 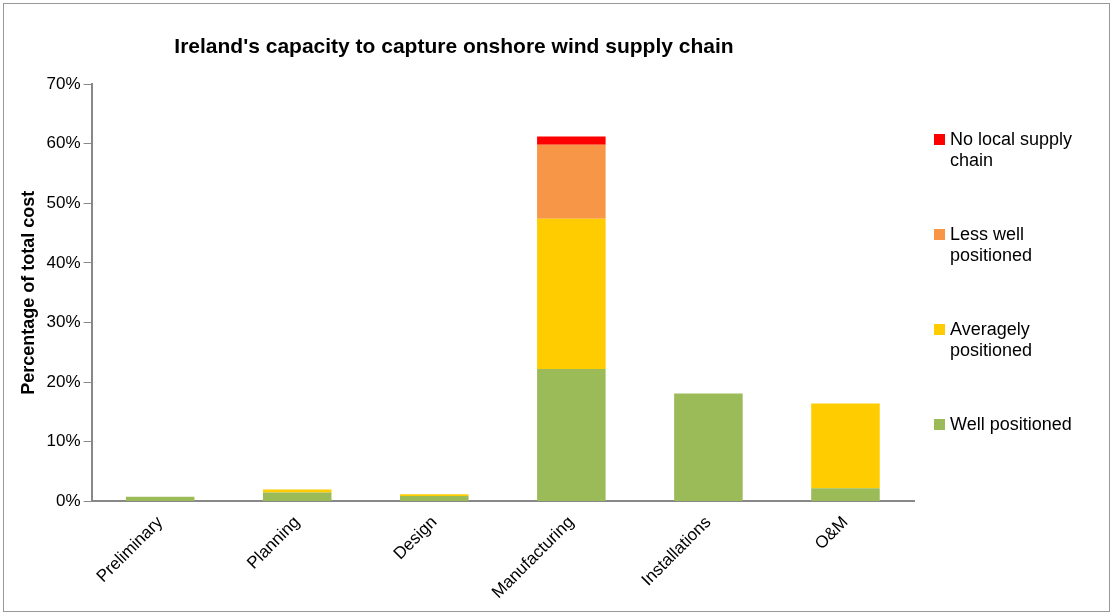 I want to click on y-tick-label: 0%, so click(x=68, y=501).